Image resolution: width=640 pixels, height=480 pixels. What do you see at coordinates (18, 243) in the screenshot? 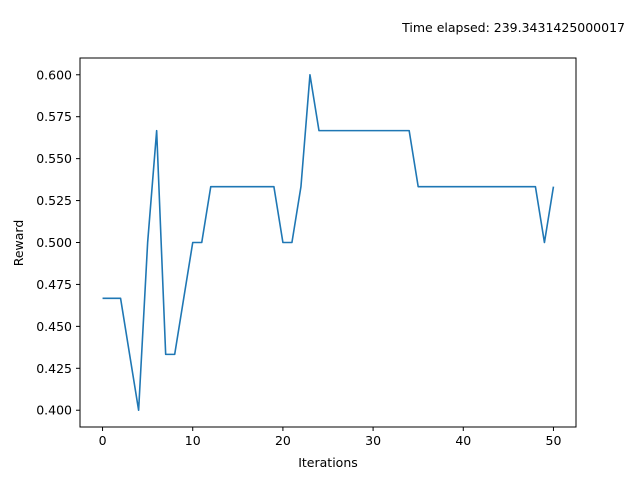
I see `y-axis-label: Reward` at bounding box center [18, 243].